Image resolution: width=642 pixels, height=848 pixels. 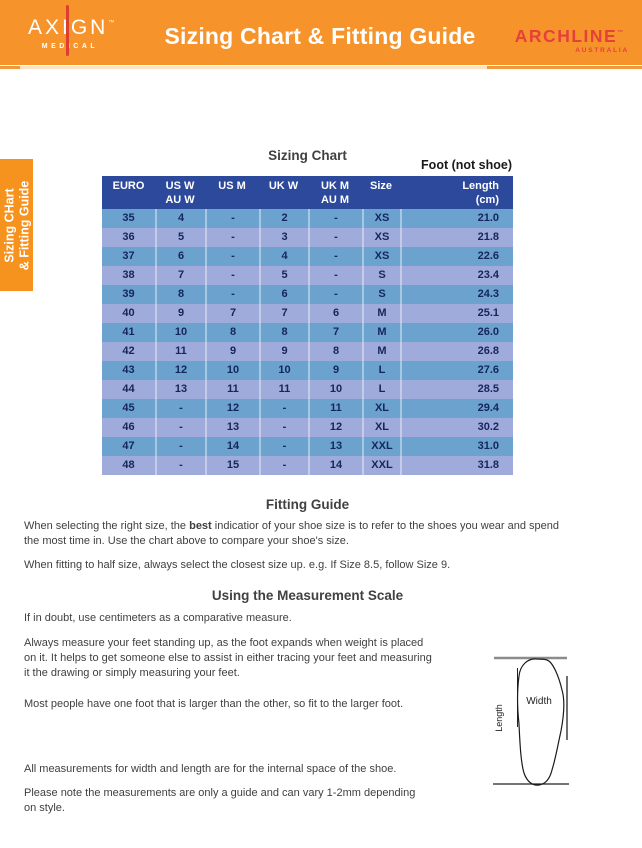 I want to click on column-header-euro: EURO, so click(x=128, y=192).